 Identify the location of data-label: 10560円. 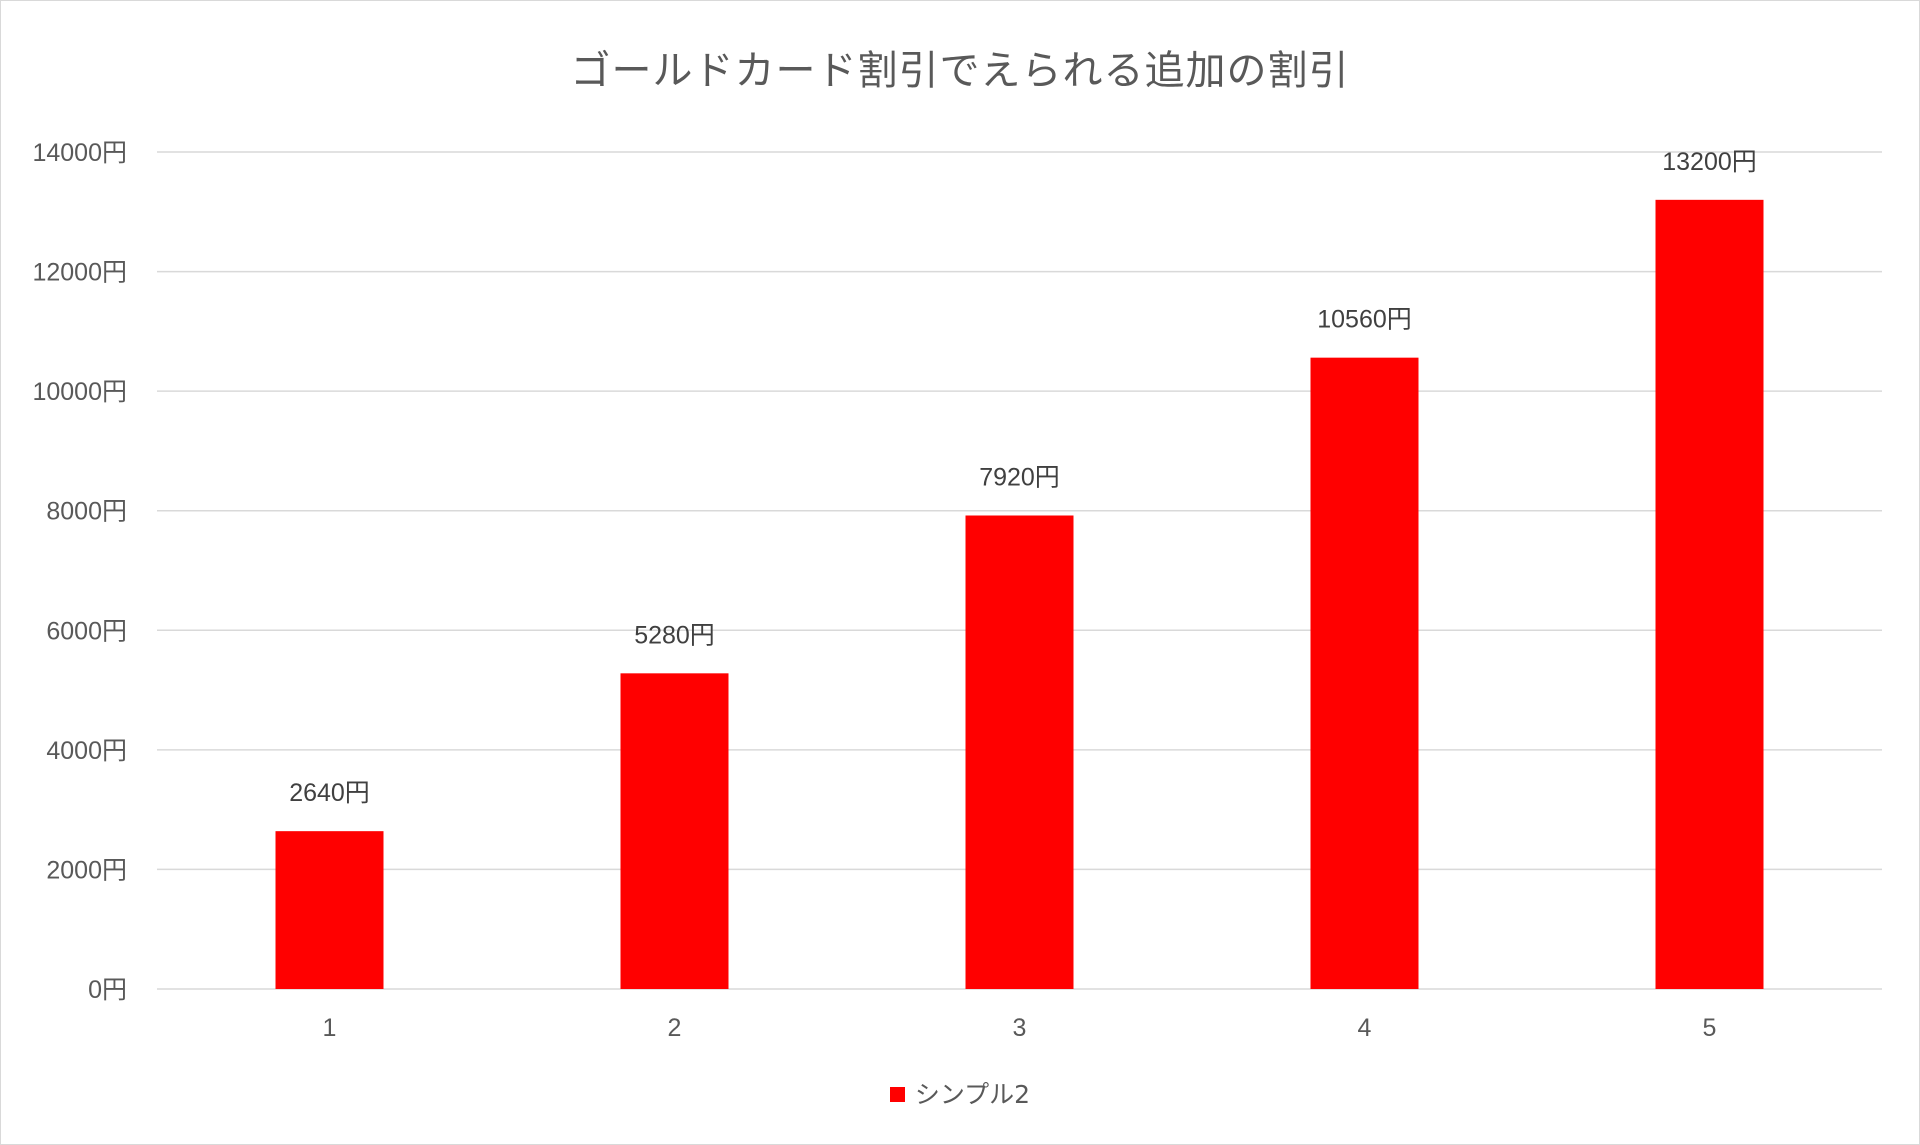
(1364, 320).